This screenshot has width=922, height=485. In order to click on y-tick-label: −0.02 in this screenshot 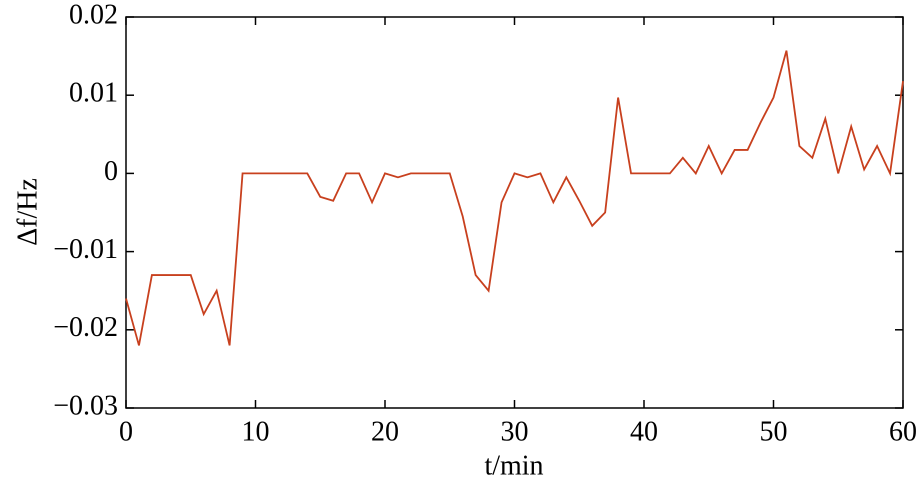, I will do `click(85, 327)`.